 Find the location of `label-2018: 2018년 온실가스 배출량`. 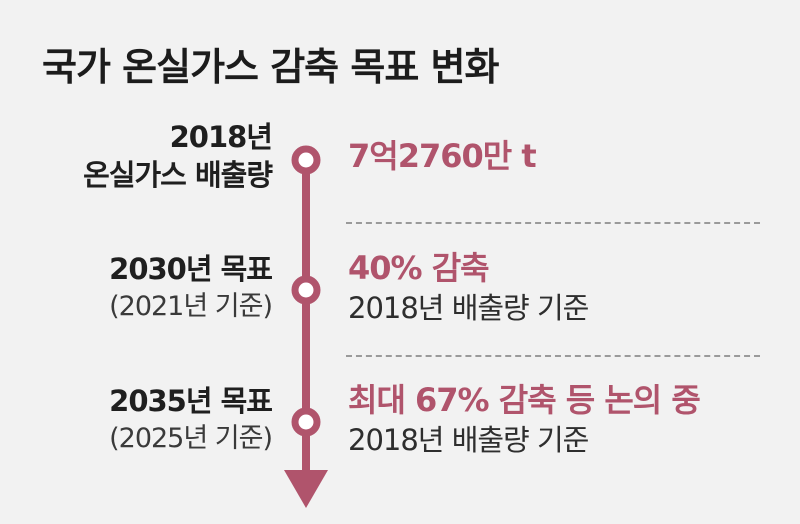

label-2018: 2018년 온실가스 배출량 is located at coordinates (178, 156).